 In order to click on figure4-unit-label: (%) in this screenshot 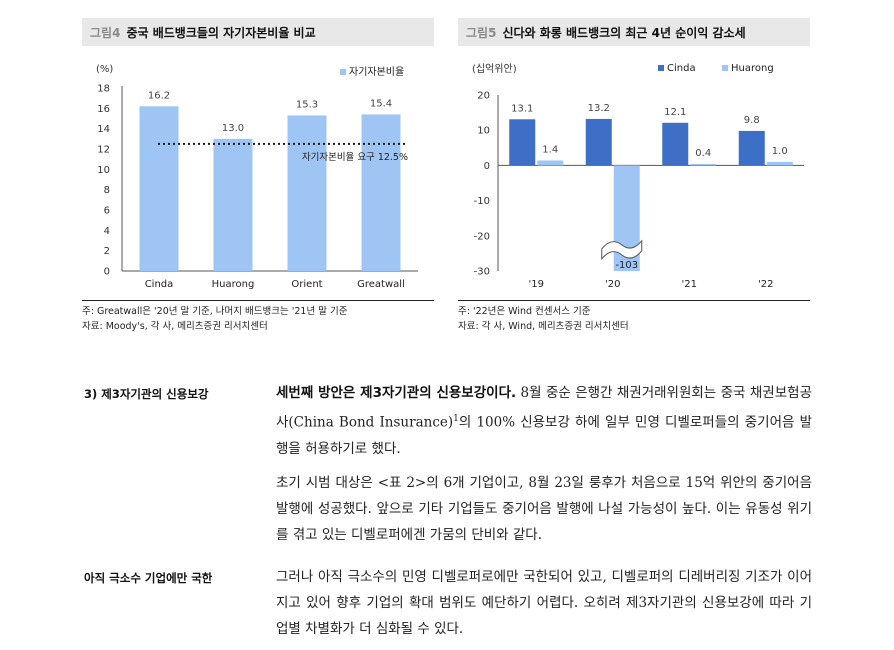, I will do `click(104, 69)`.